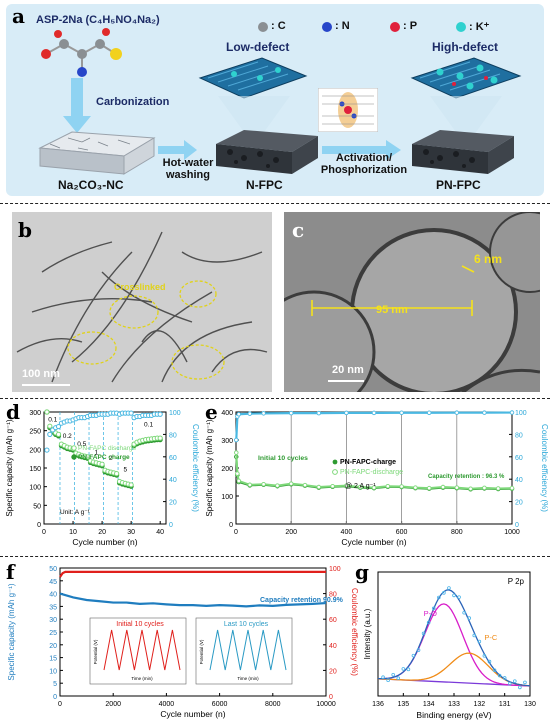  What do you see at coordinates (362, 572) in the screenshot?
I see `panel-g-letter: g` at bounding box center [362, 572].